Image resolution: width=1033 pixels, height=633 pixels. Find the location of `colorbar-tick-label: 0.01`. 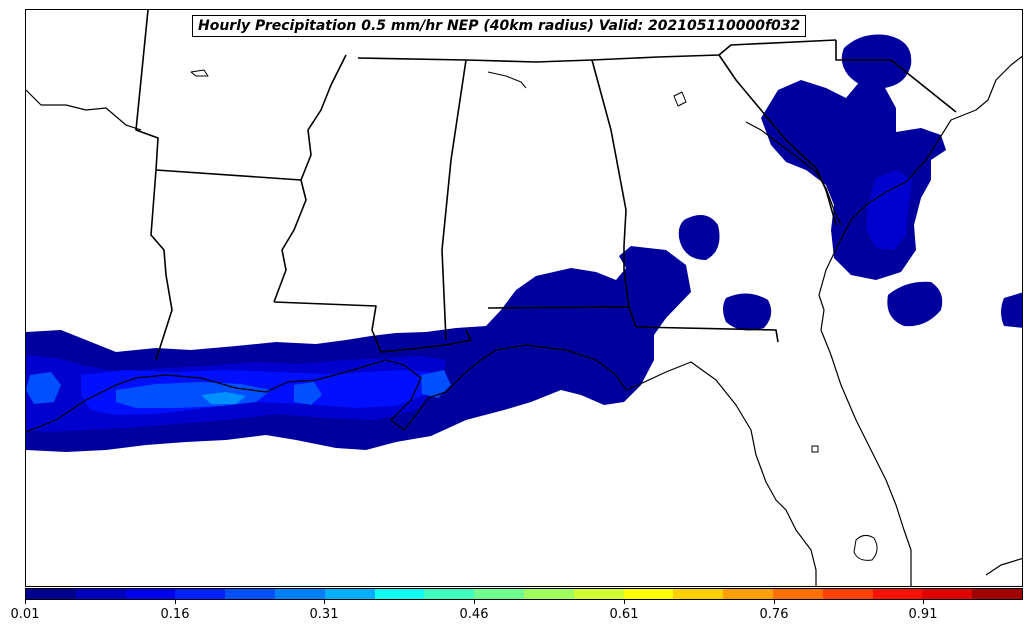

colorbar-tick-label: 0.01 is located at coordinates (25, 614).